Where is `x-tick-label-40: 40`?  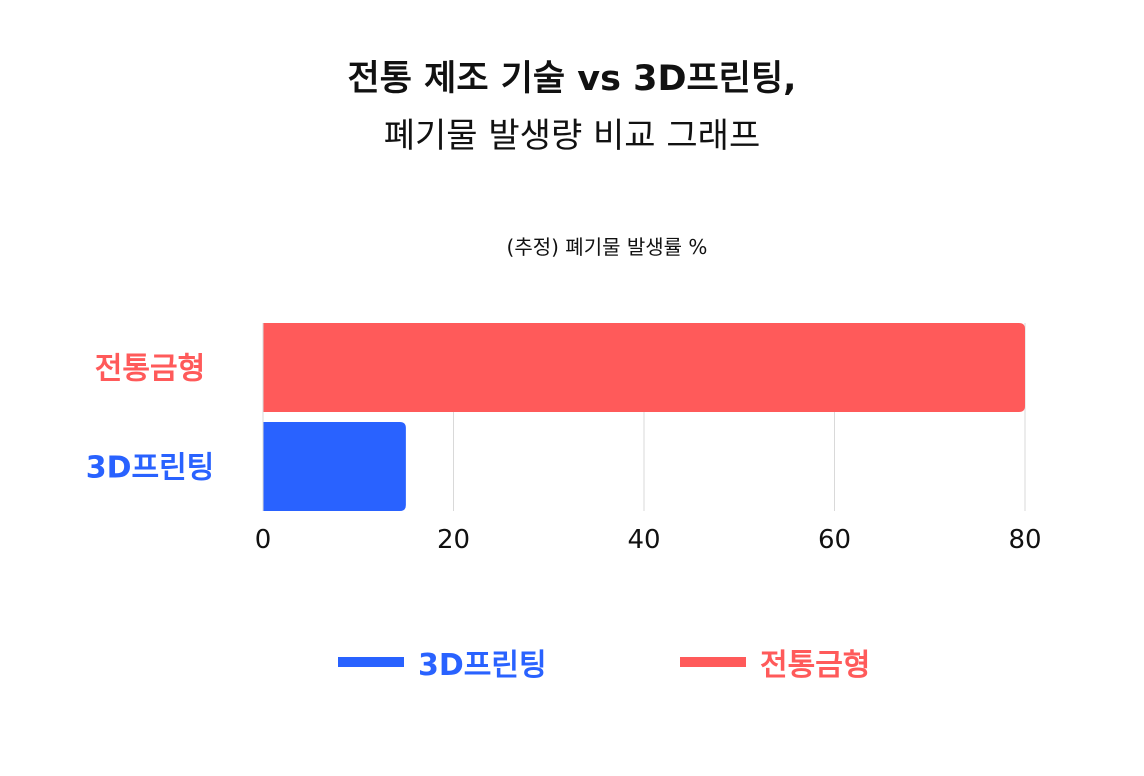
x-tick-label-40: 40 is located at coordinates (643, 540).